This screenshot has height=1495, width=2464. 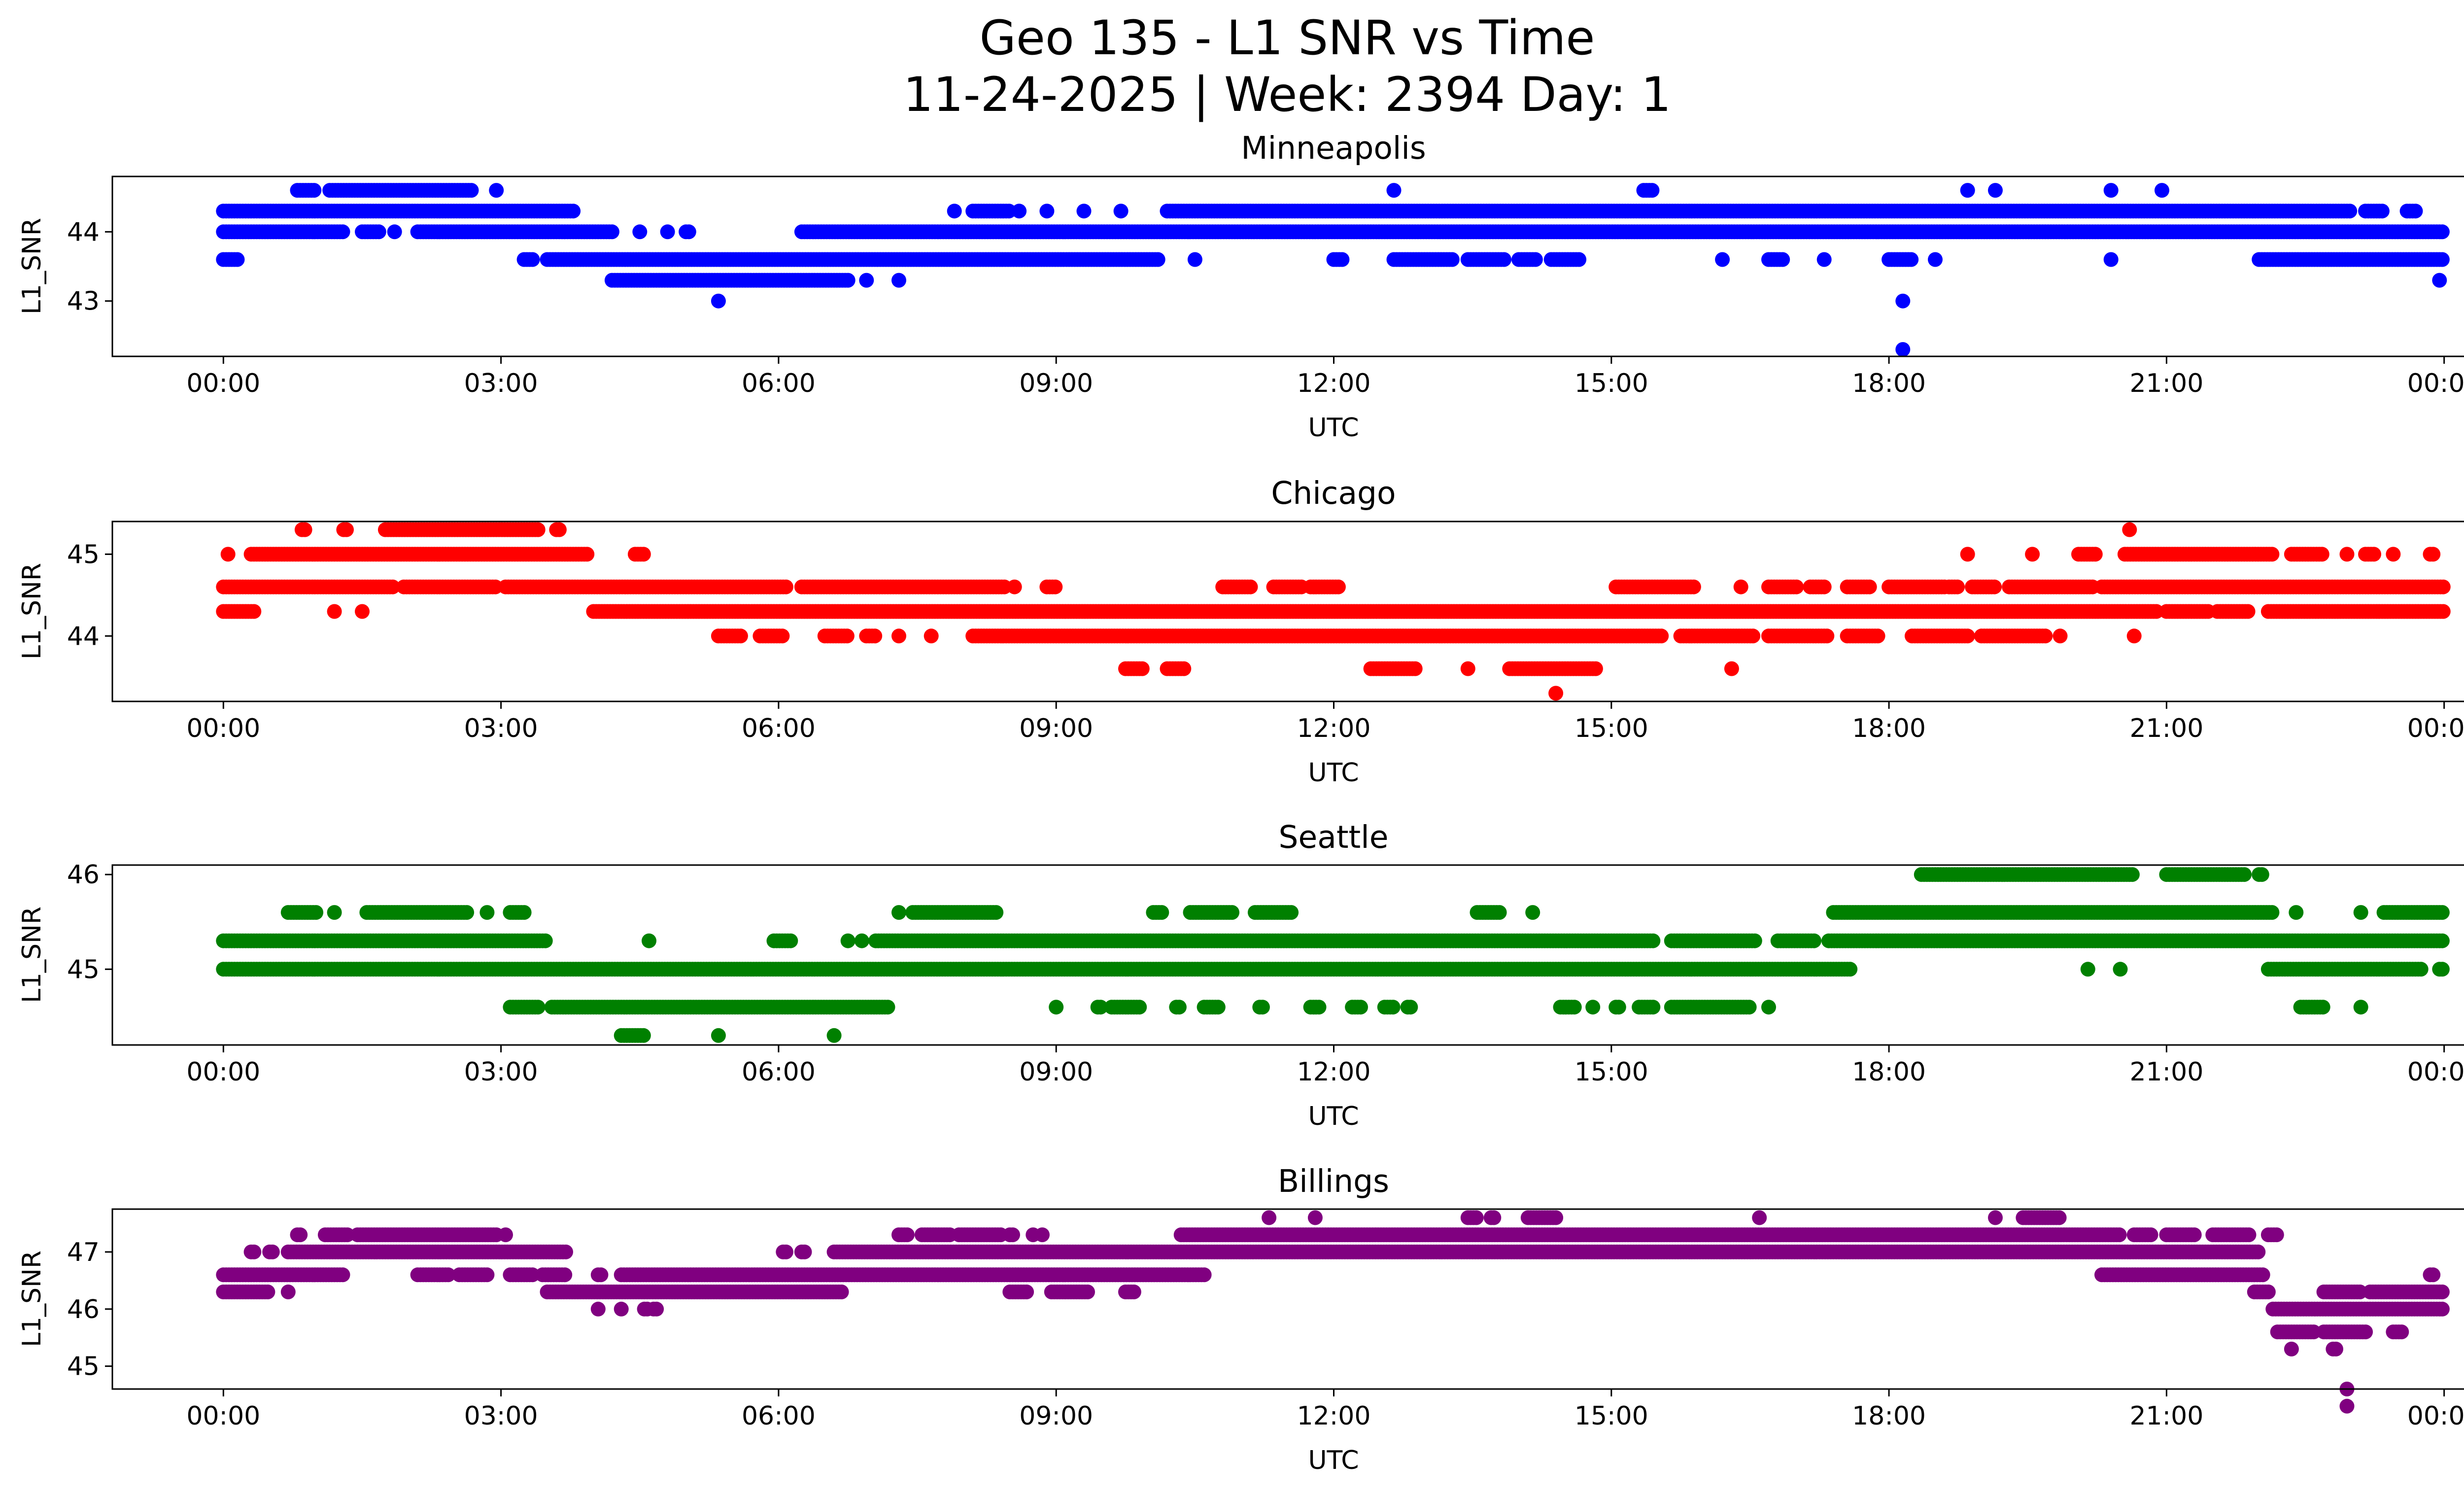 I want to click on y-tick-label: 43, so click(x=83, y=301).